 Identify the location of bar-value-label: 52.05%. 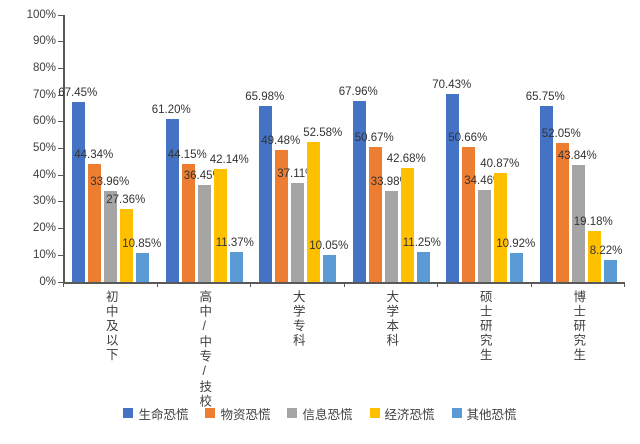
(561, 134).